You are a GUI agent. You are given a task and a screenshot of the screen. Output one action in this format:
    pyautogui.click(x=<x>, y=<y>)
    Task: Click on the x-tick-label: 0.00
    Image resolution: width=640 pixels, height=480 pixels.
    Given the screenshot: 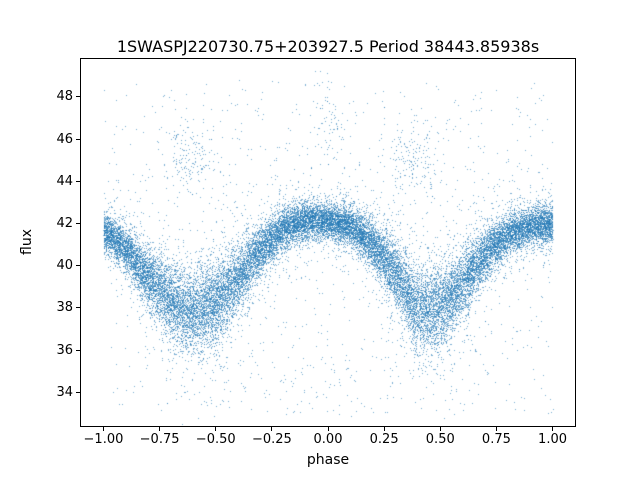 What is the action you would take?
    pyautogui.click(x=328, y=439)
    